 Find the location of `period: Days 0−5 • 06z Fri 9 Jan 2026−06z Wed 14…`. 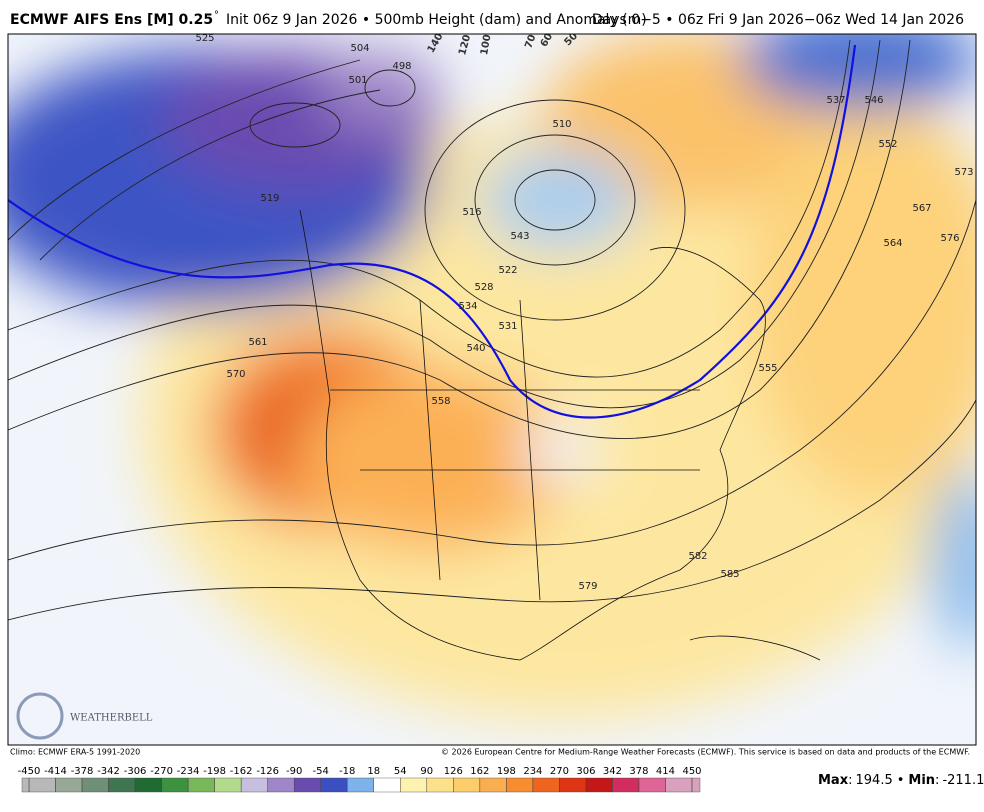

period: Days 0−5 • 06z Fri 9 Jan 2026−06z Wed 14… is located at coordinates (778, 20).